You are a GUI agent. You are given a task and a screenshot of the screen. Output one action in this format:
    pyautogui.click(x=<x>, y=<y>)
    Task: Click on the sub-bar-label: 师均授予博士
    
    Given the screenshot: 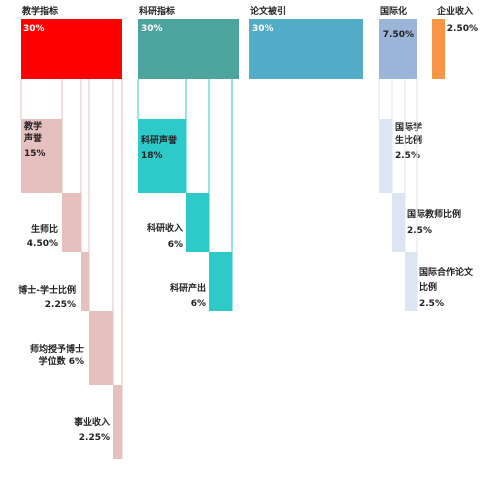 What is the action you would take?
    pyautogui.click(x=57, y=349)
    